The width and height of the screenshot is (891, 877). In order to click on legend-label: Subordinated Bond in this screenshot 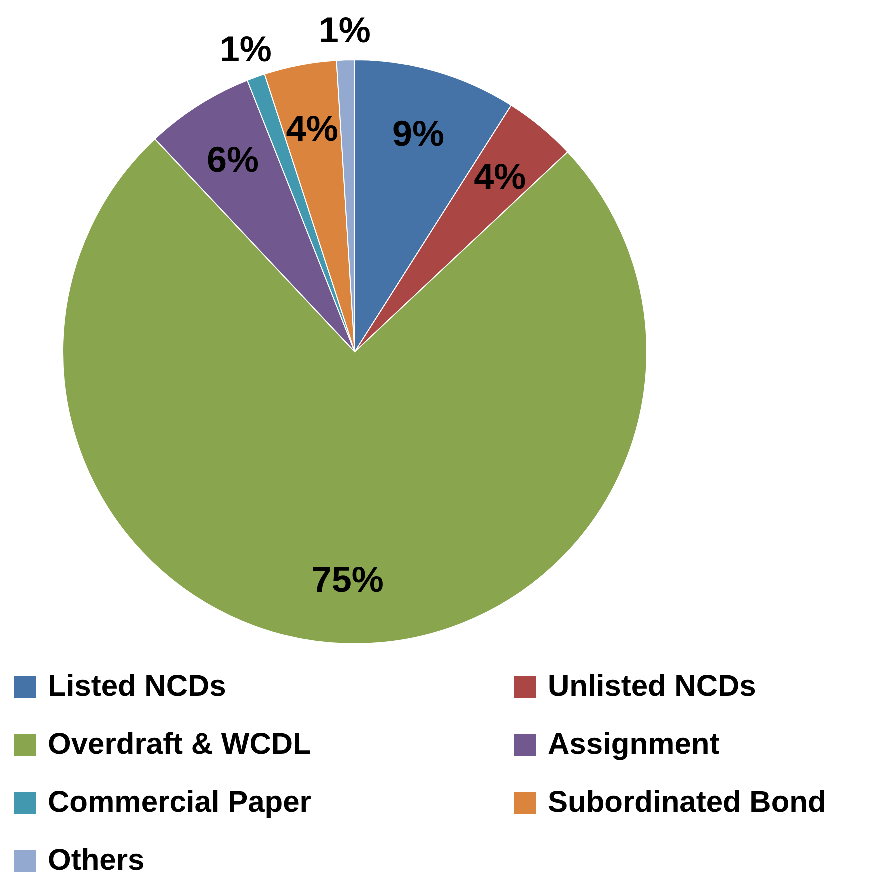, I will do `click(687, 803)`.